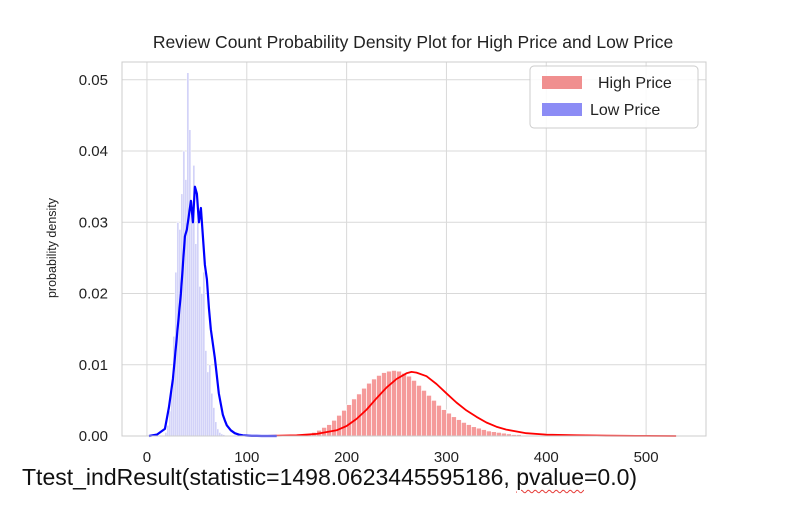 The image size is (810, 520). Describe the element at coordinates (625, 110) in the screenshot. I see `legend-entry-low-price-label: Low Price` at that location.